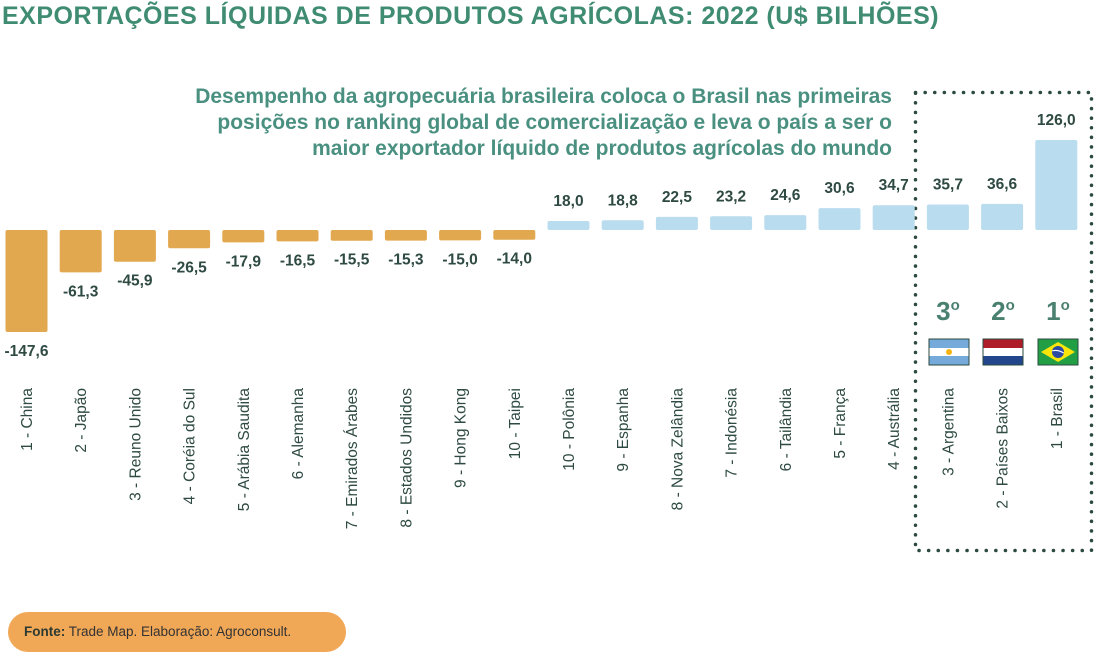 This screenshot has height=654, width=1095. What do you see at coordinates (135, 444) in the screenshot?
I see `category-label: 3 - Reuno Unido` at bounding box center [135, 444].